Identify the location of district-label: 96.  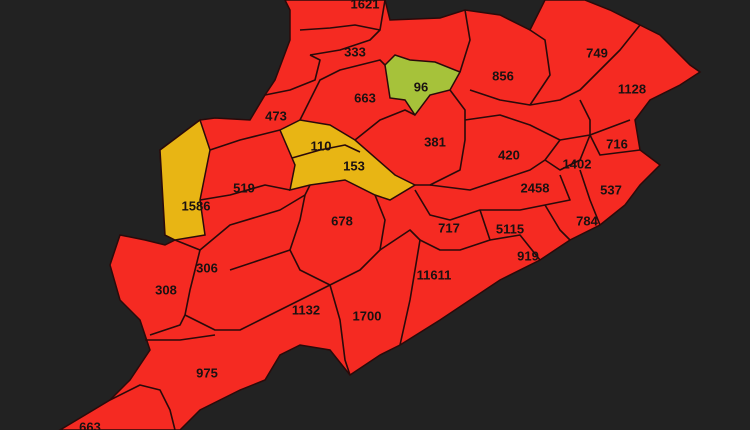
(421, 86).